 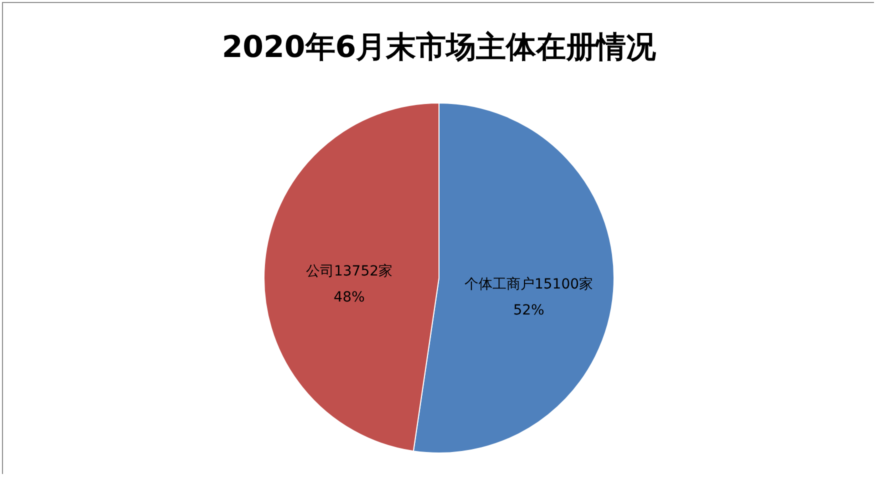 I want to click on slice-label: 个体工商户15100家 52%, so click(x=529, y=297).